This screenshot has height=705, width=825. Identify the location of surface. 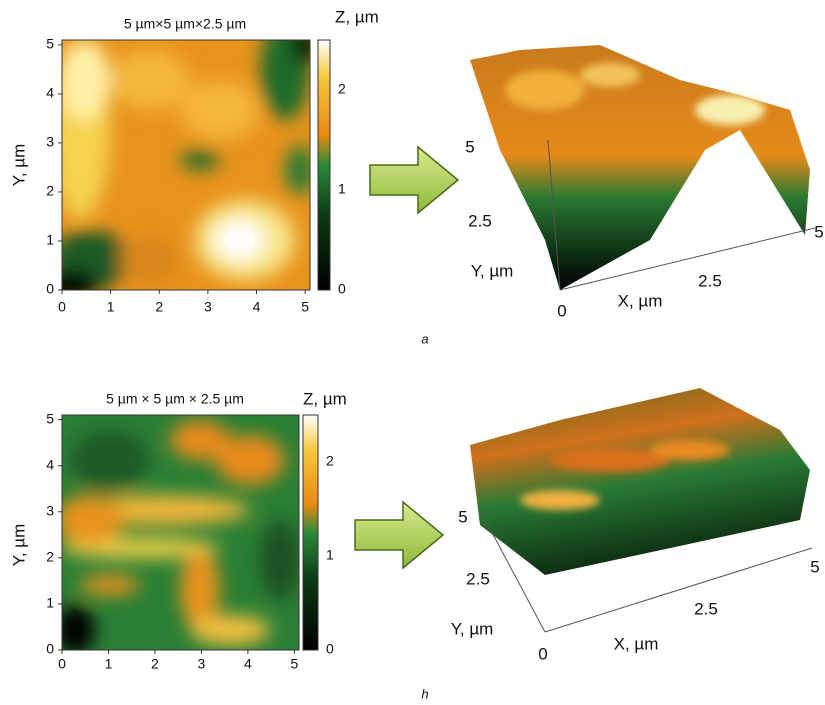
(640, 481).